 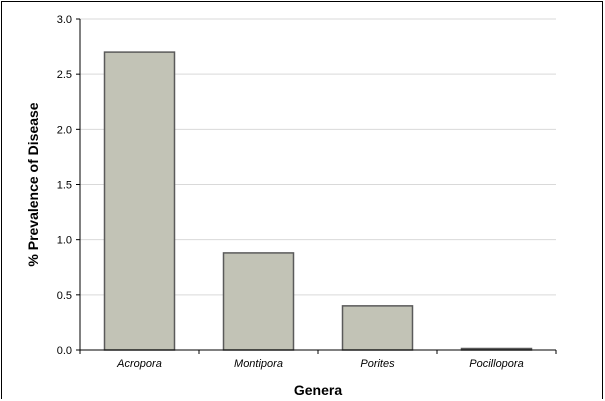 I want to click on y-tick-label: 0.5, so click(x=64, y=296).